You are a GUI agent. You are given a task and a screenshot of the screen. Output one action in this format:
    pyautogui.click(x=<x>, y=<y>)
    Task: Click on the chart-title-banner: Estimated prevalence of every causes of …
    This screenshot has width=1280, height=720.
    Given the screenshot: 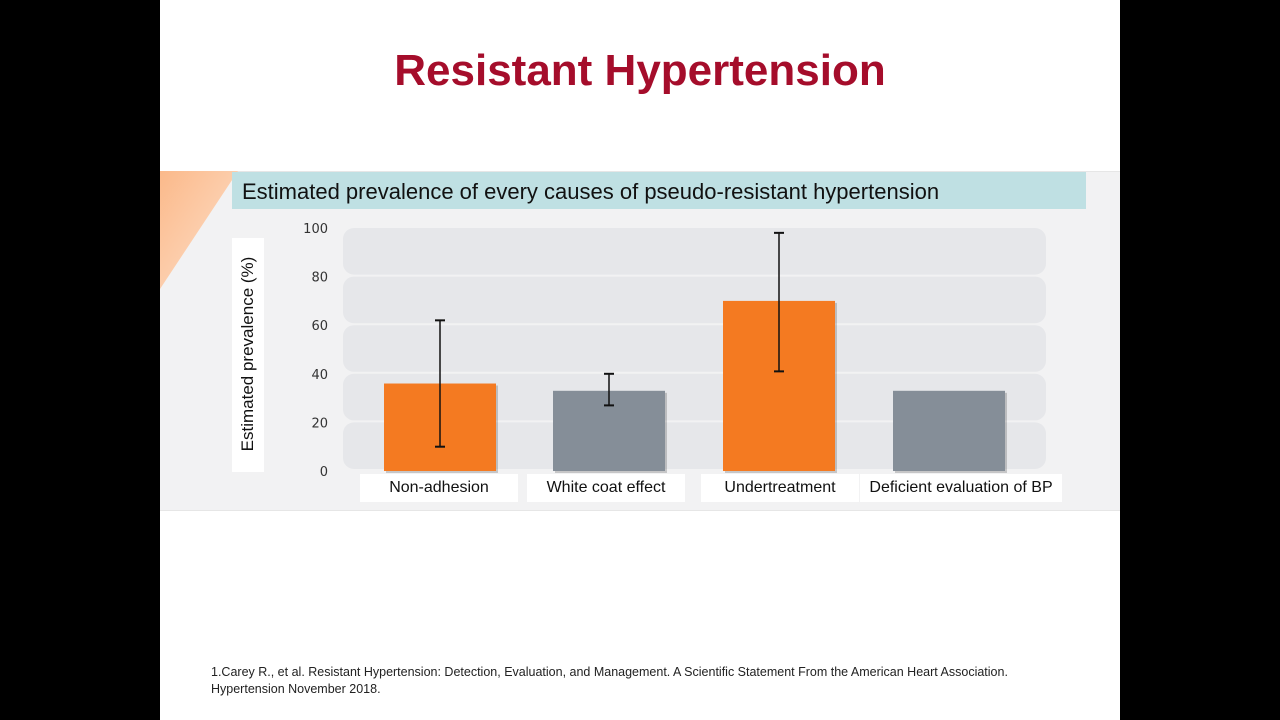 What is the action you would take?
    pyautogui.click(x=659, y=190)
    